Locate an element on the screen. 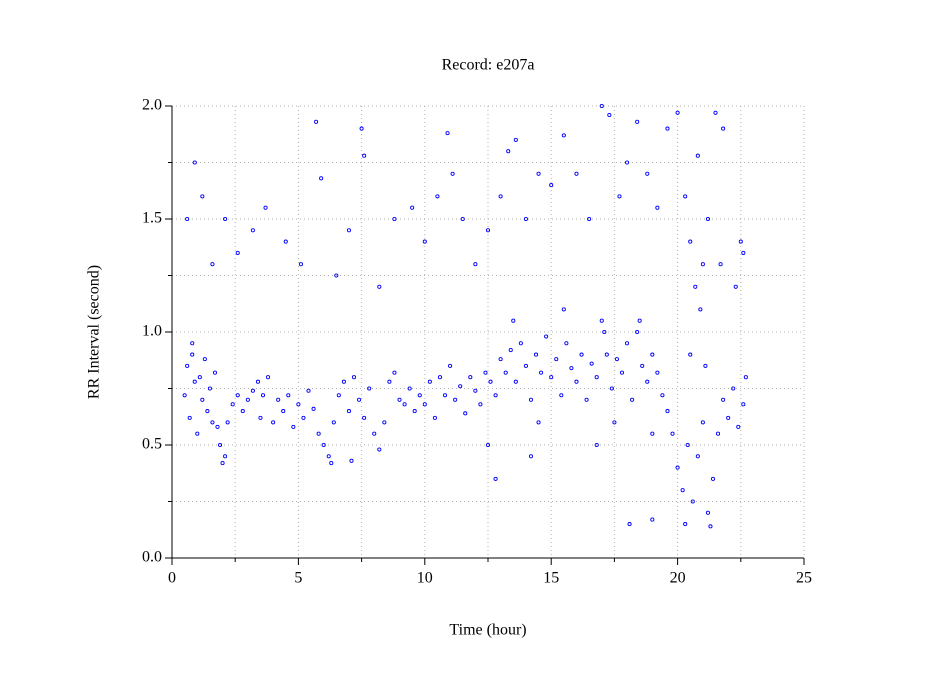  y-tick-label: 1.5 is located at coordinates (152, 218).